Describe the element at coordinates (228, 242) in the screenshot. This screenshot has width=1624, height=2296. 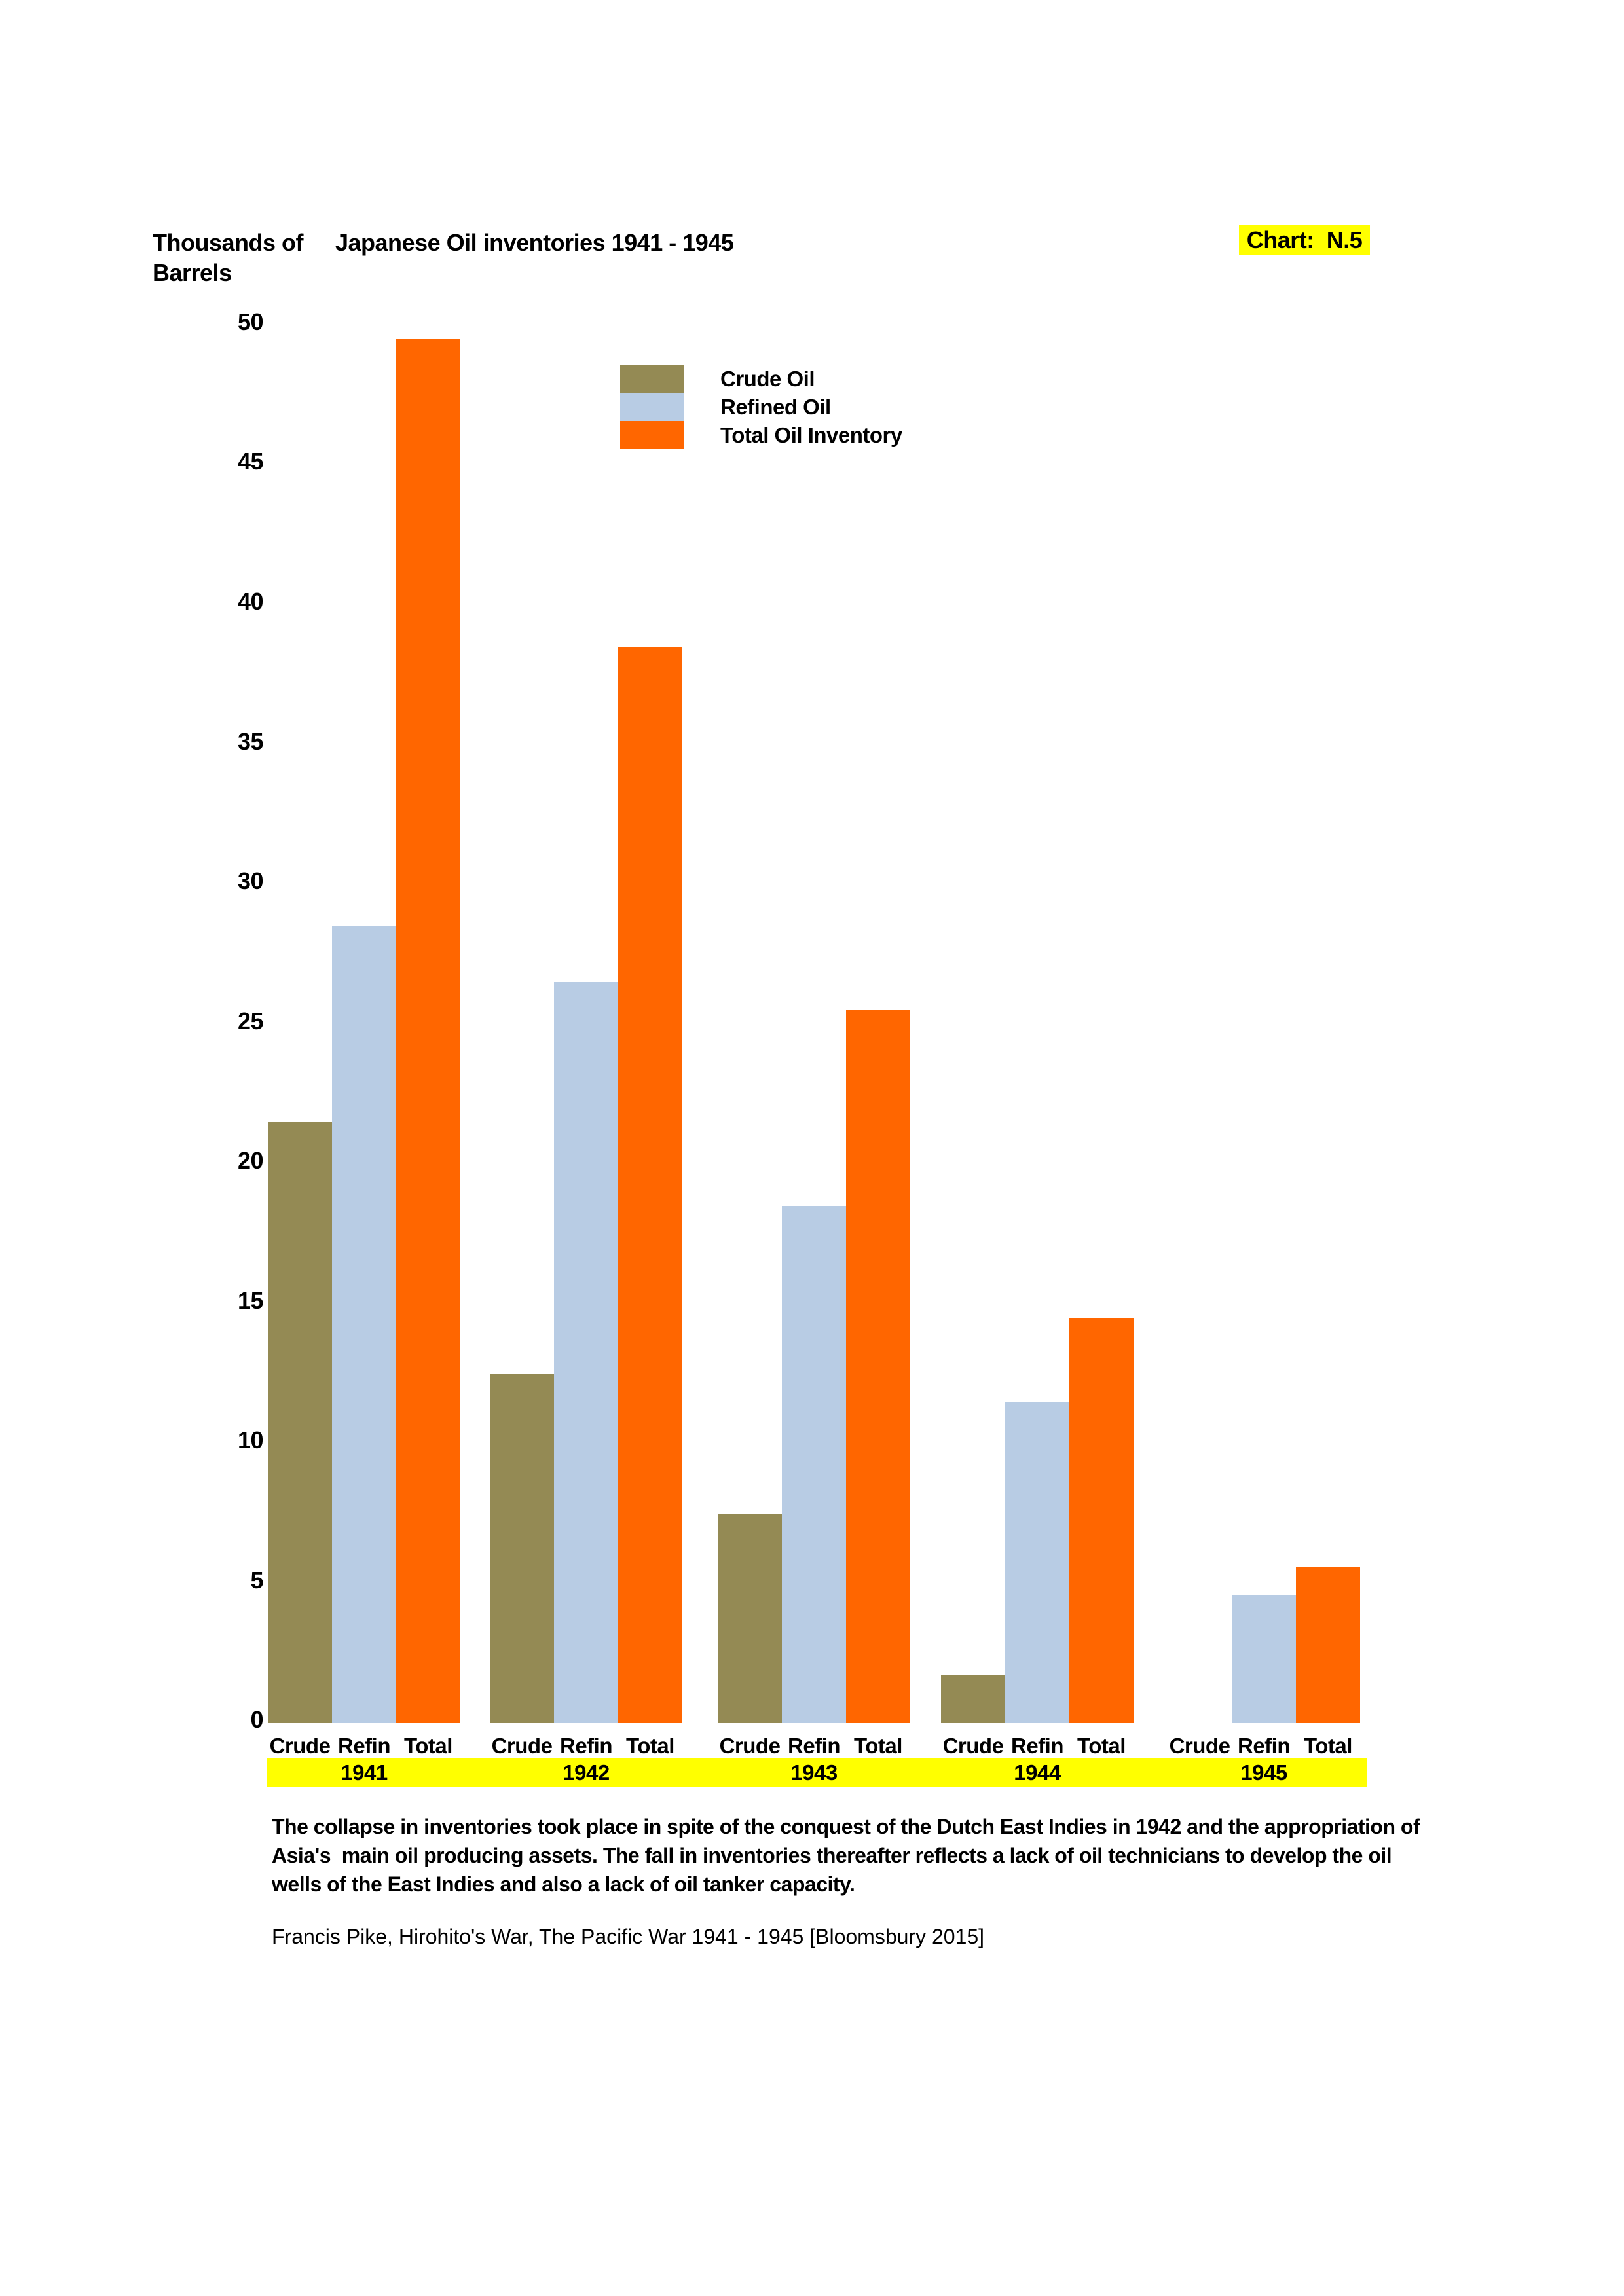
I see `y-axis-unit-line1: Thousands of` at that location.